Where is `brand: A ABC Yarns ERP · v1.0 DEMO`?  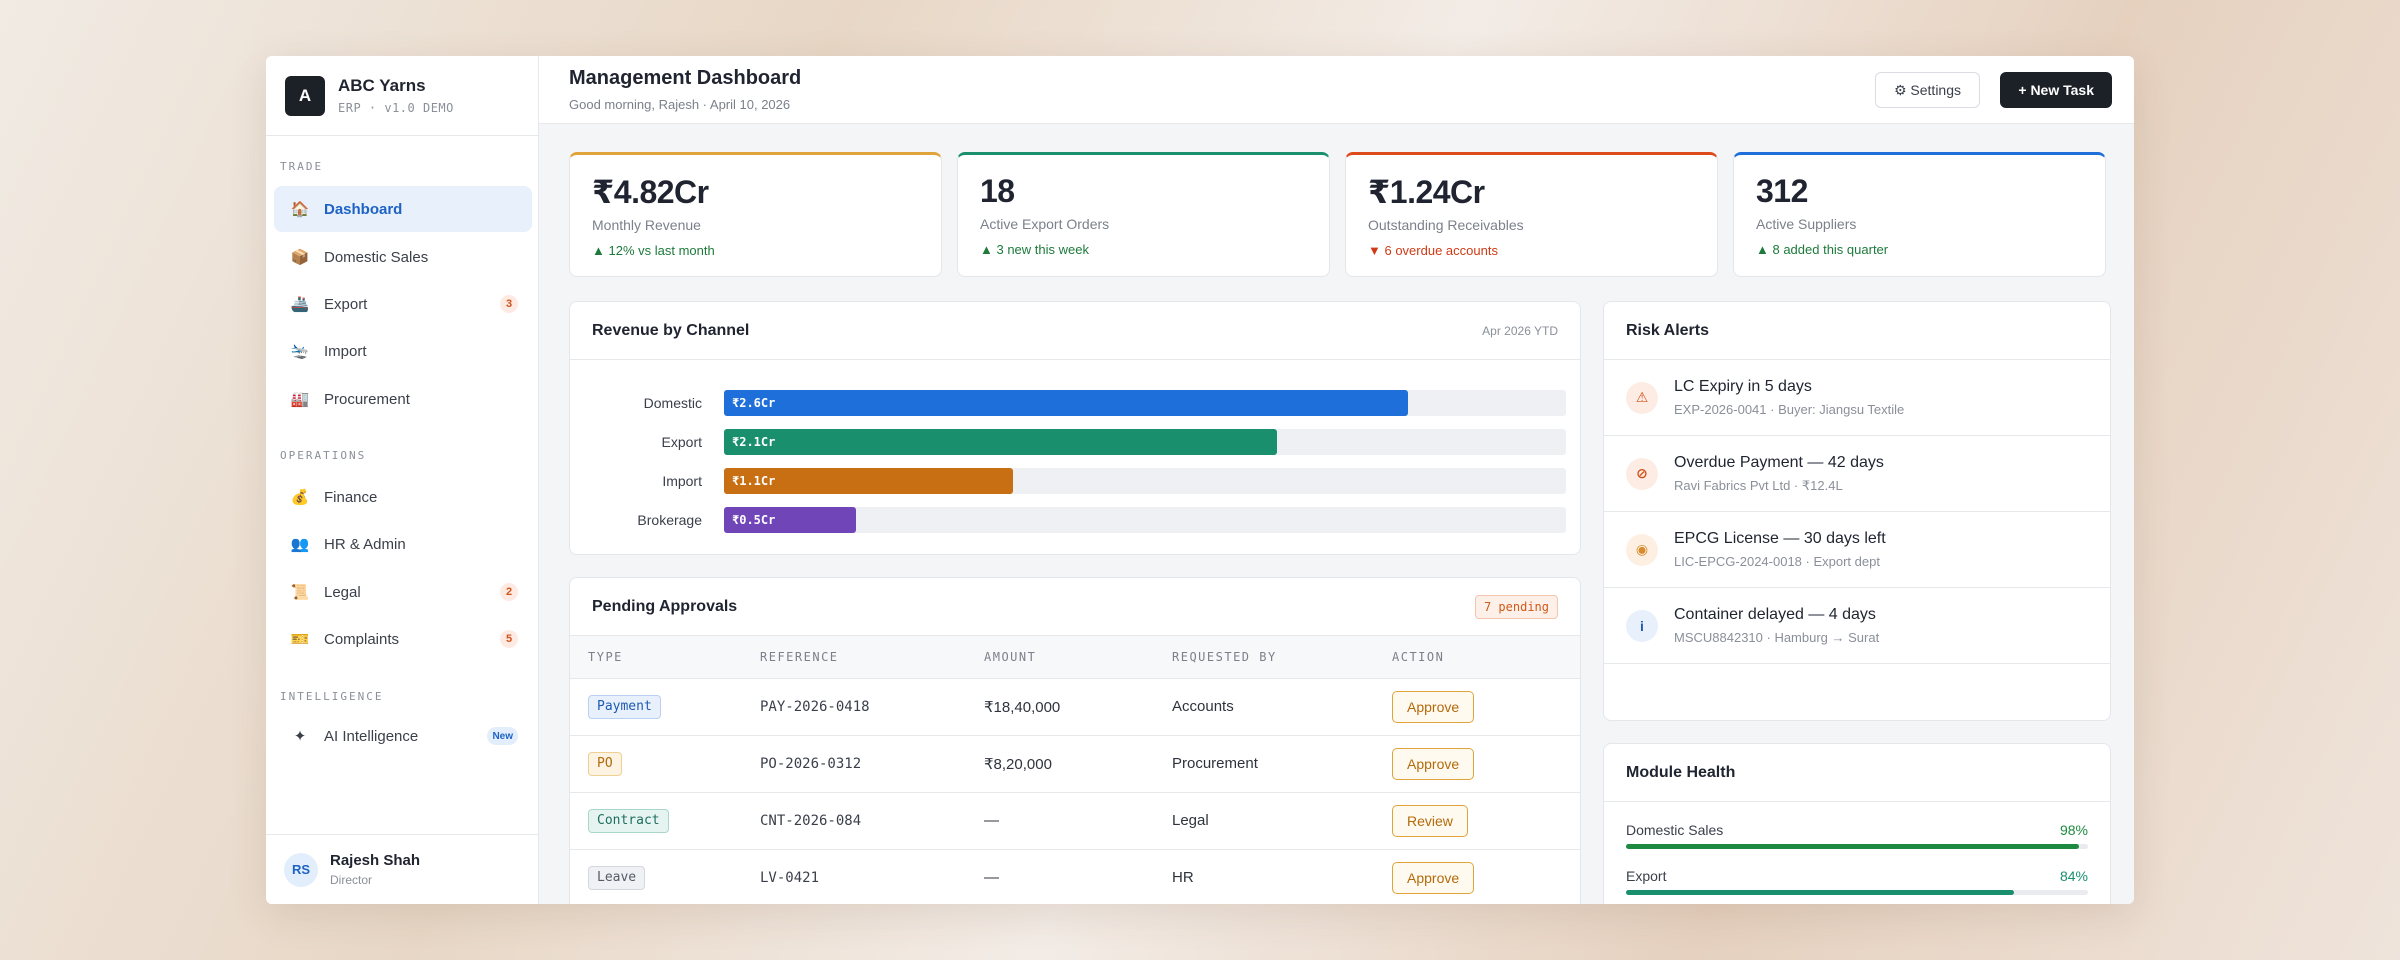 brand: A ABC Yarns ERP · v1.0 DEMO is located at coordinates (402, 96).